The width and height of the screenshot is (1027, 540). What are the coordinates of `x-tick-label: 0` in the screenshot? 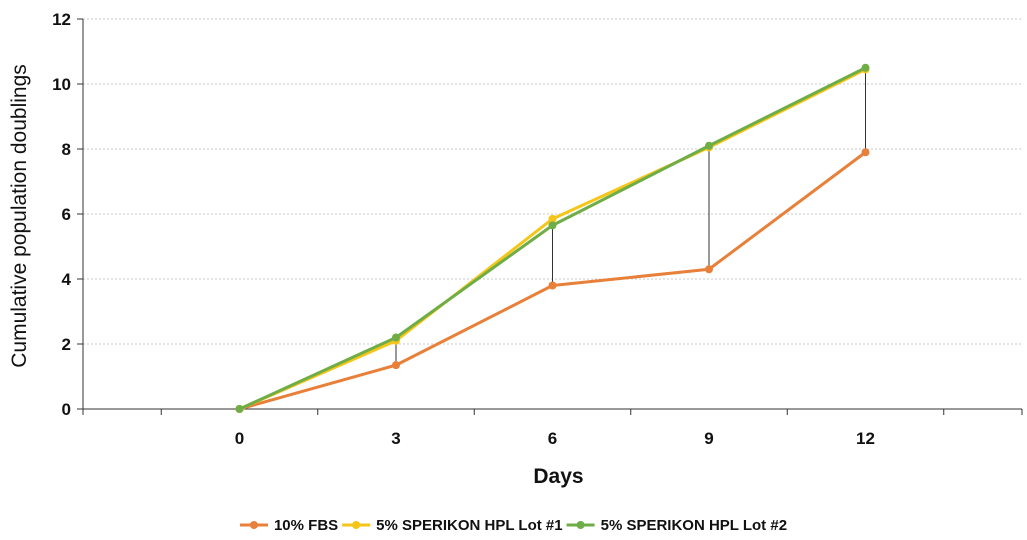 It's located at (239, 438).